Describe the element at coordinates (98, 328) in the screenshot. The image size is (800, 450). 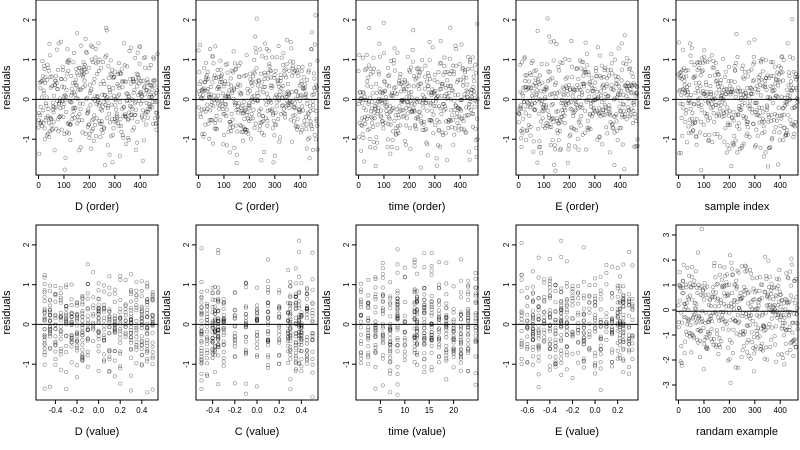
I see `points` at that location.